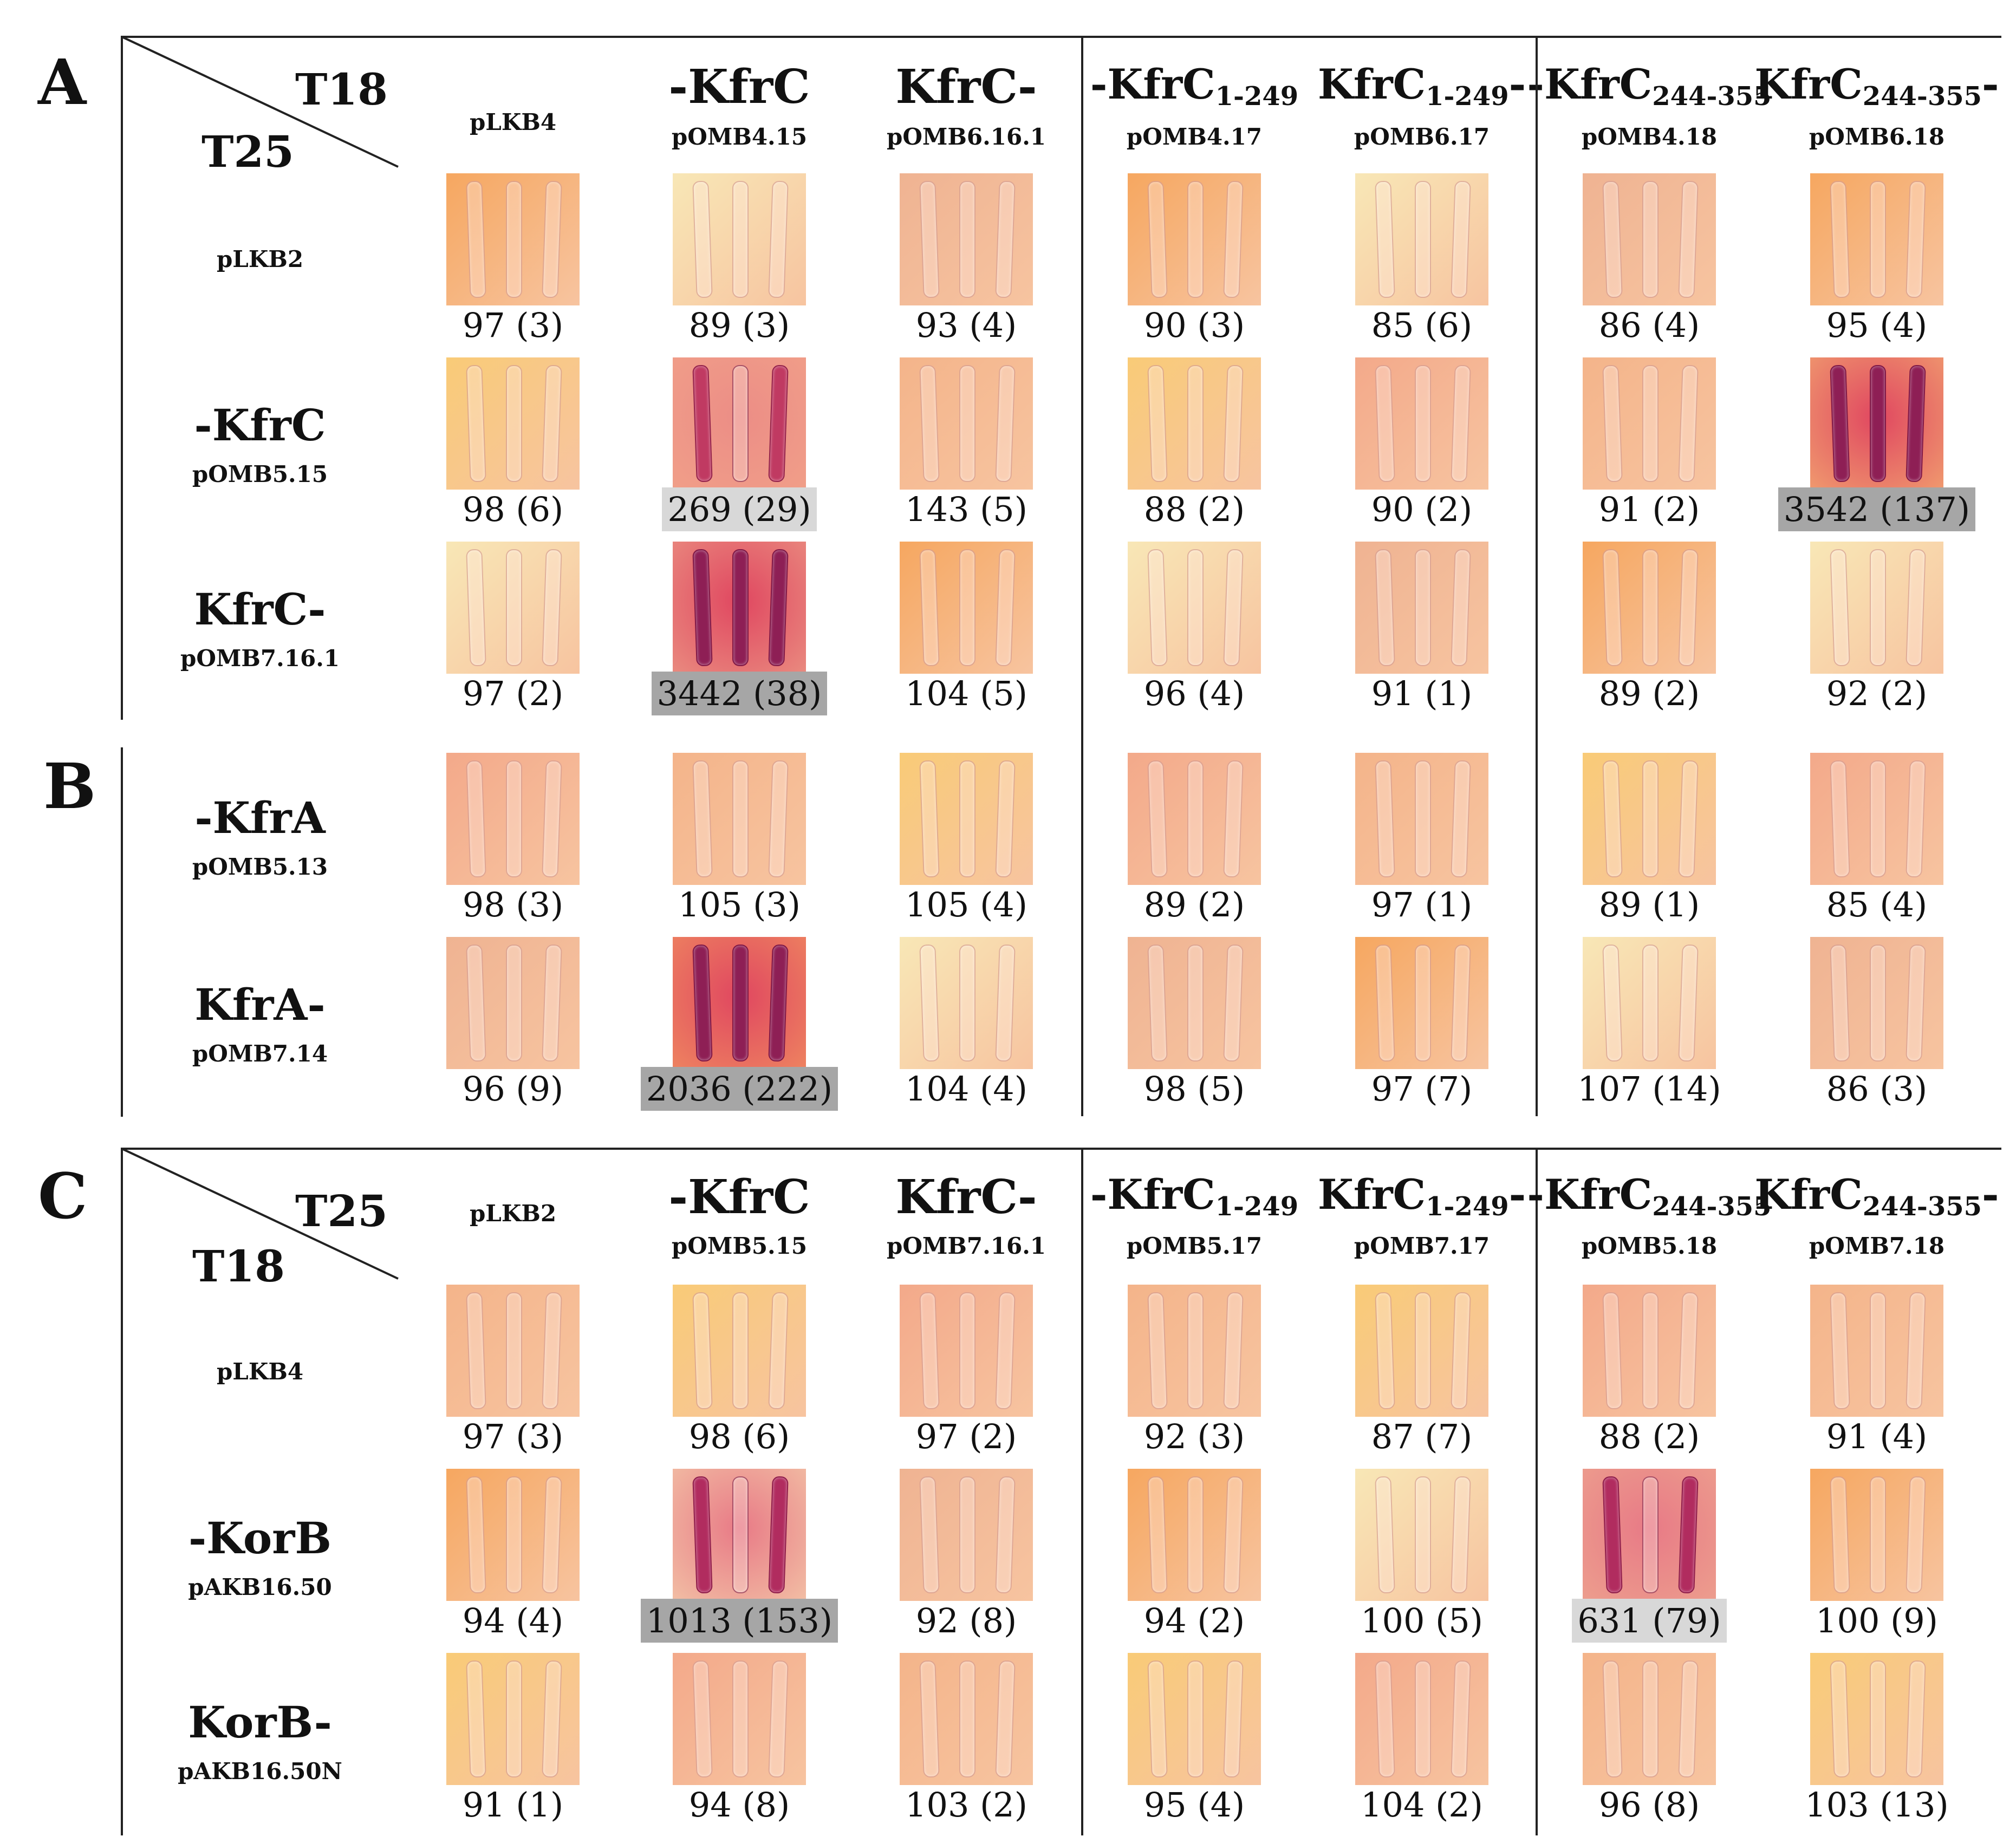  I want to click on beta-gal-value: 98 (6), so click(739, 1437).